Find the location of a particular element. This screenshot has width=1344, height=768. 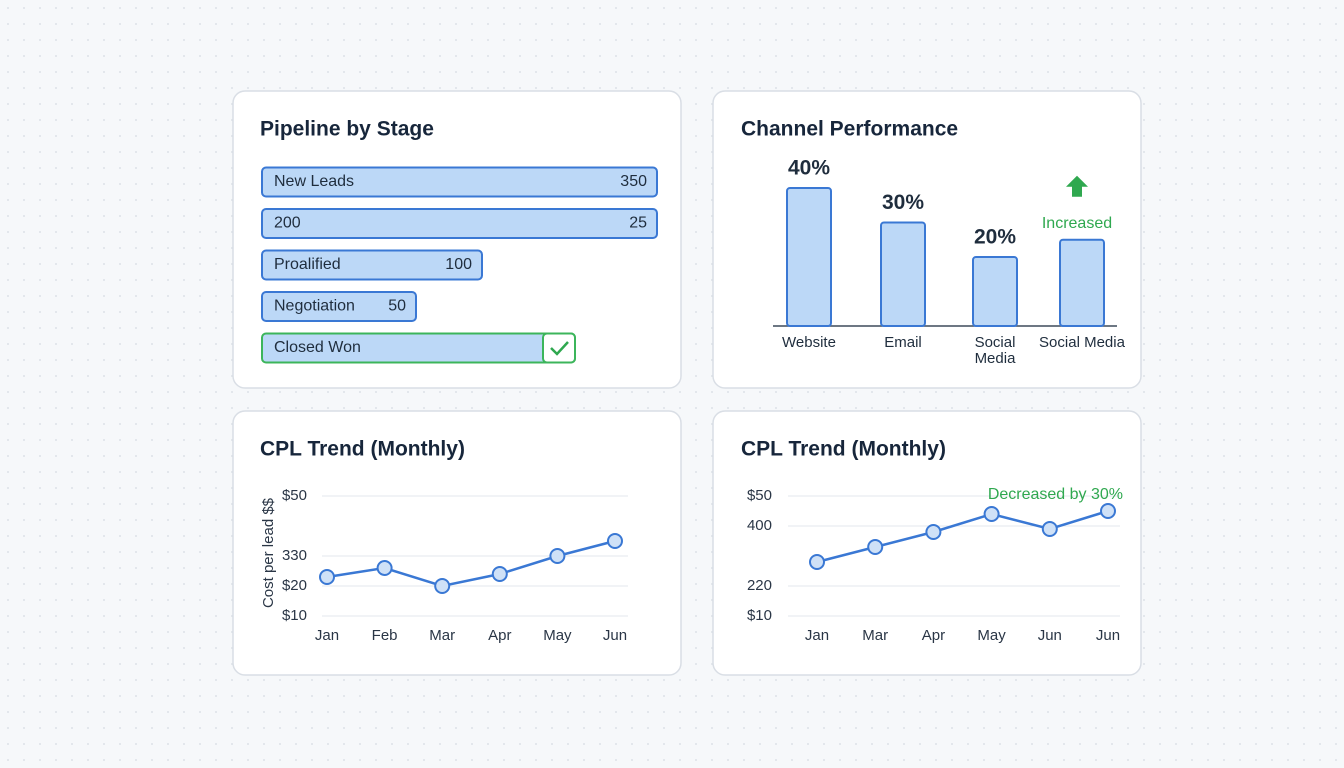

y-tick-label: 400 is located at coordinates (759, 525).